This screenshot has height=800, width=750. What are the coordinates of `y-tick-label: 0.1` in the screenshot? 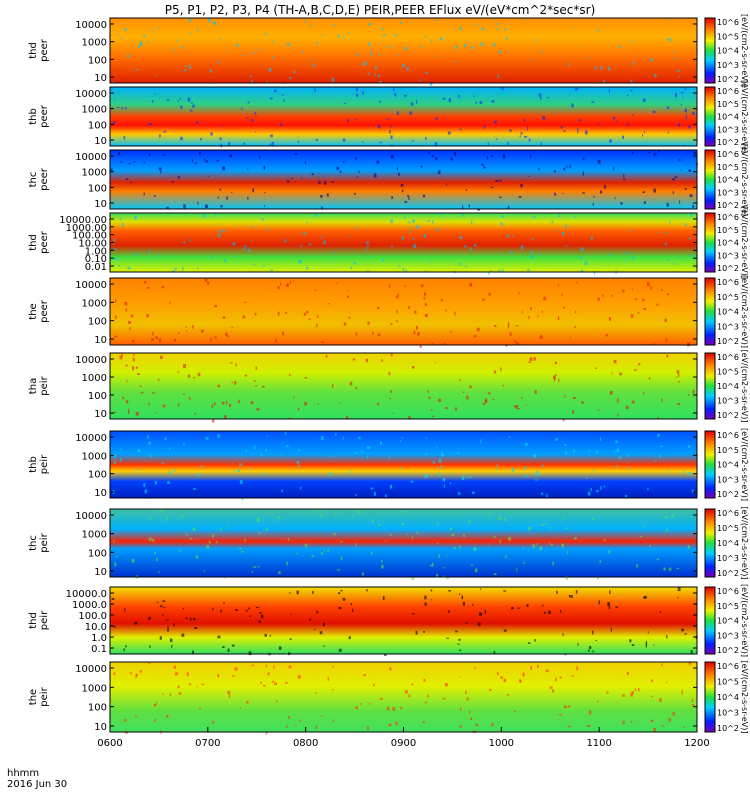 It's located at (99, 649).